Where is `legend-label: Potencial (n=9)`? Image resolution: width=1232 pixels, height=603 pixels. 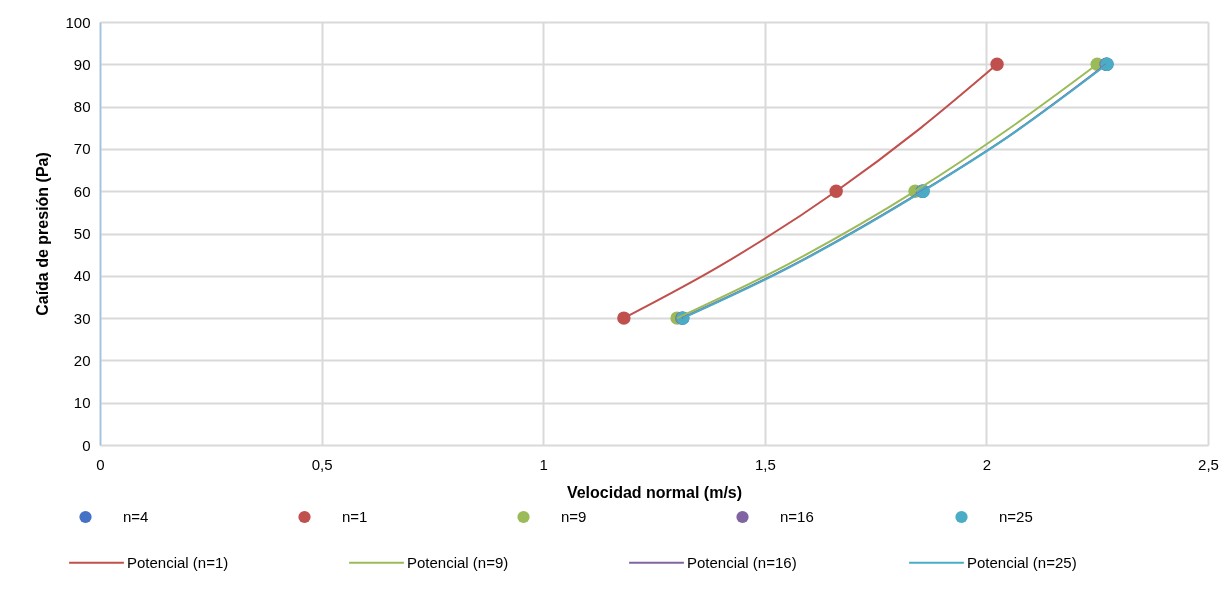
legend-label: Potencial (n=9) is located at coordinates (458, 562).